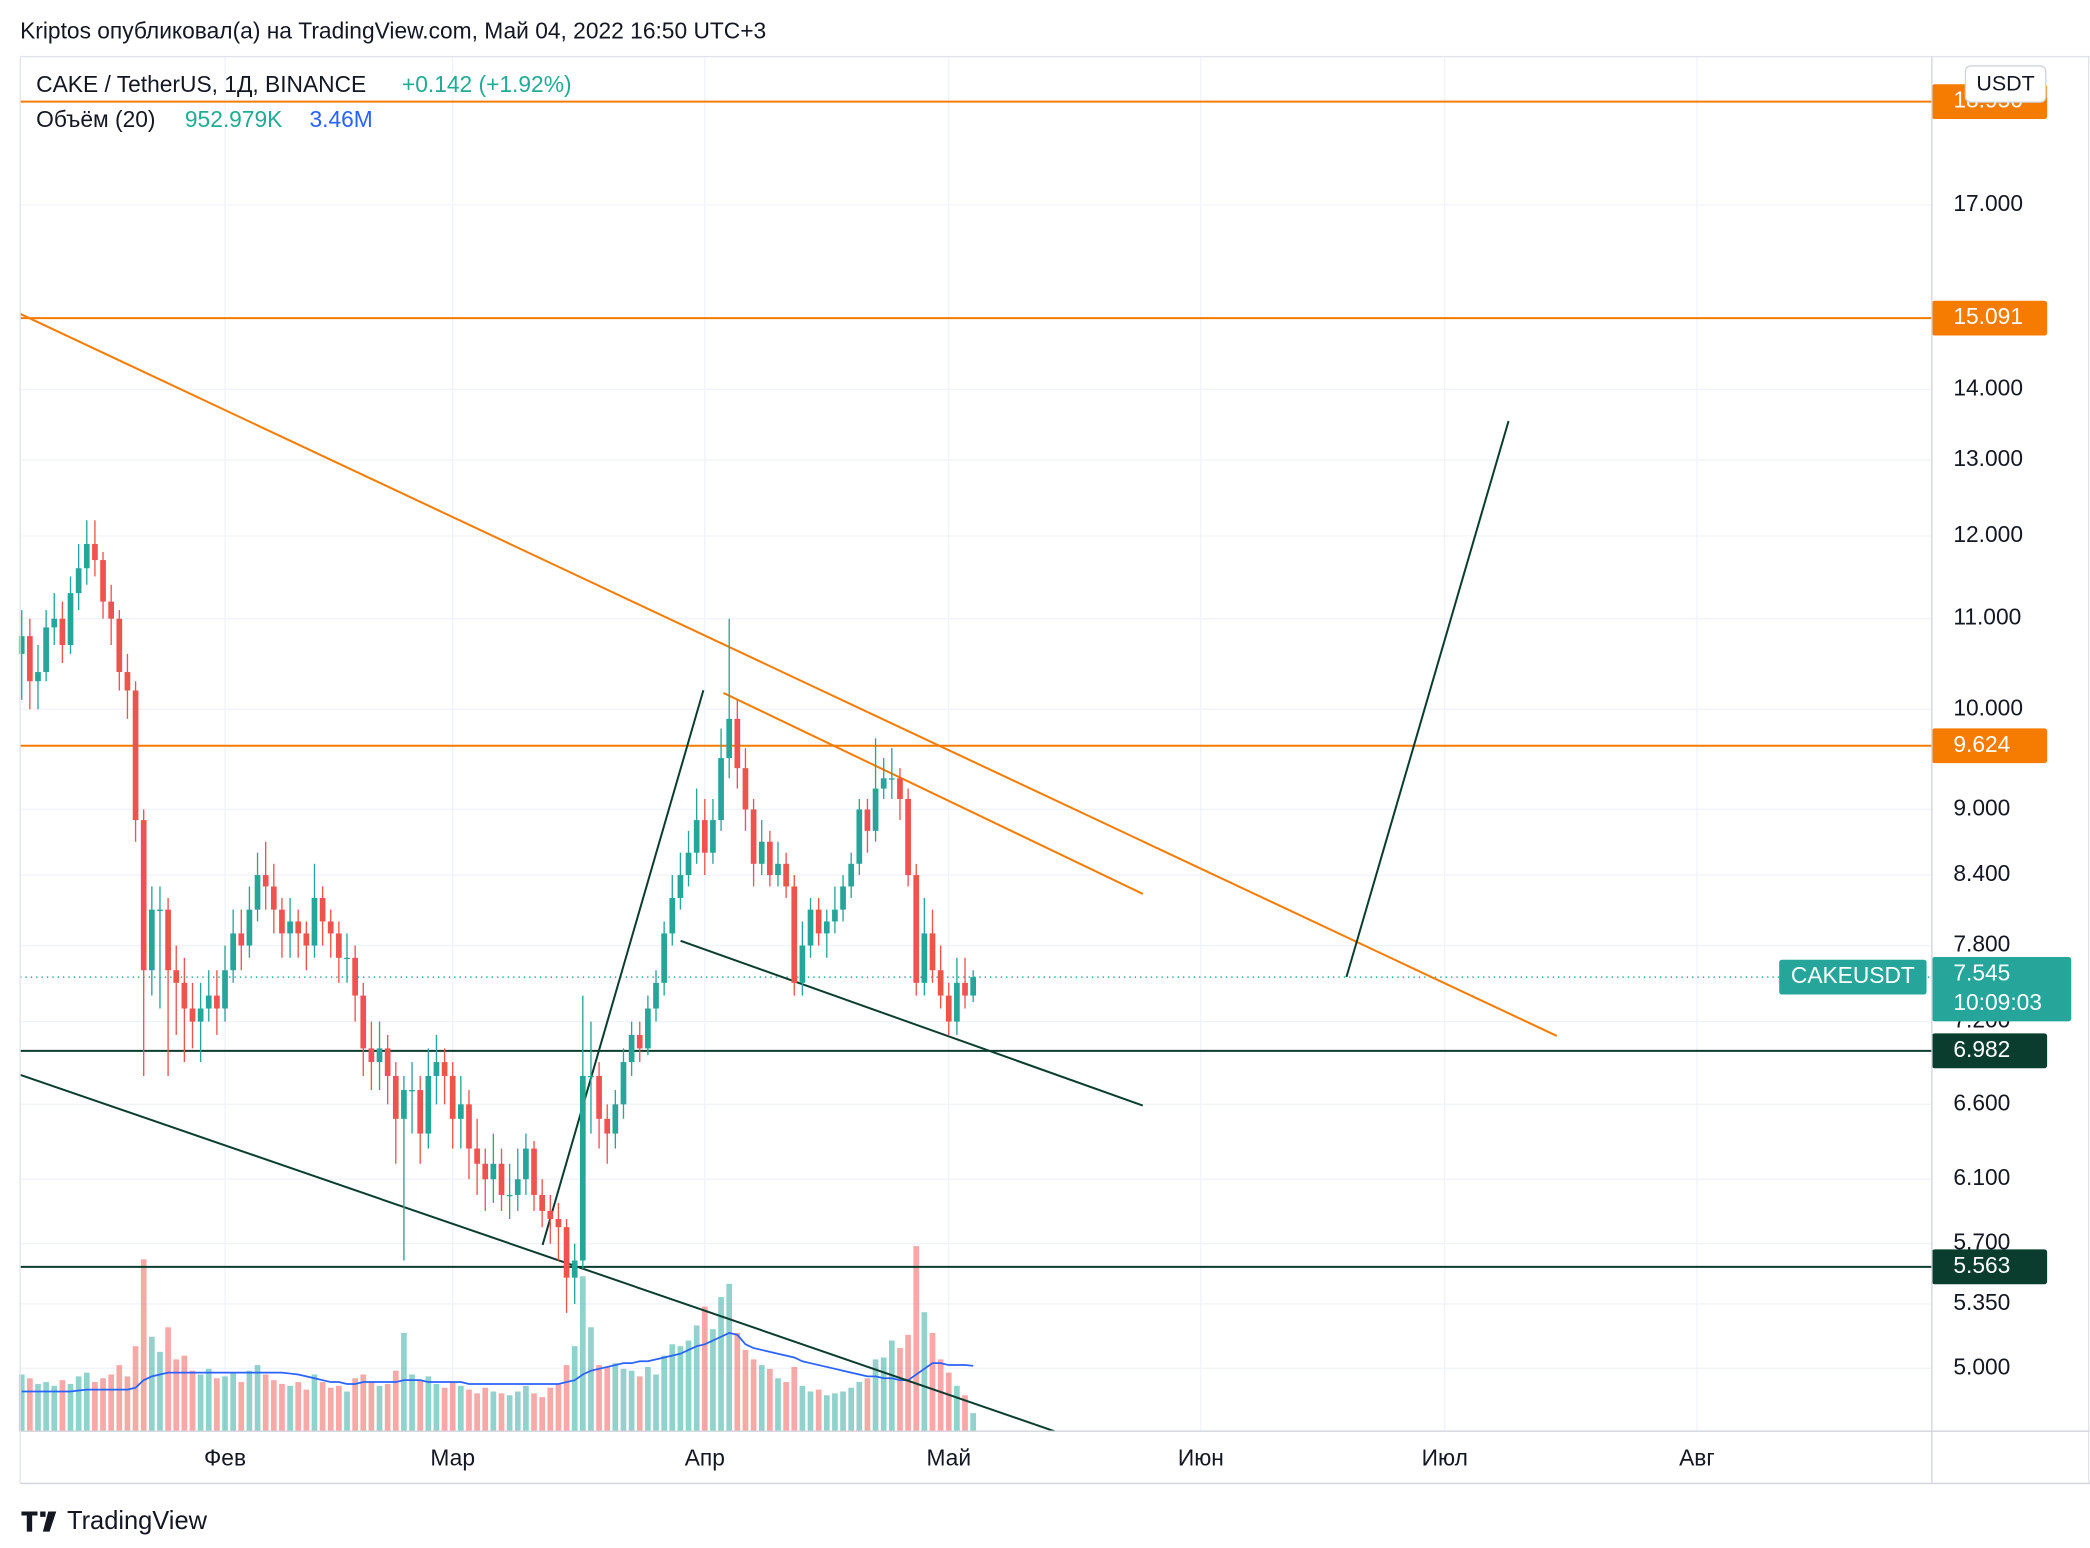 This screenshot has width=2090, height=1548. Describe the element at coordinates (487, 84) in the screenshot. I see `change: +0.142 (+1.92%)` at that location.